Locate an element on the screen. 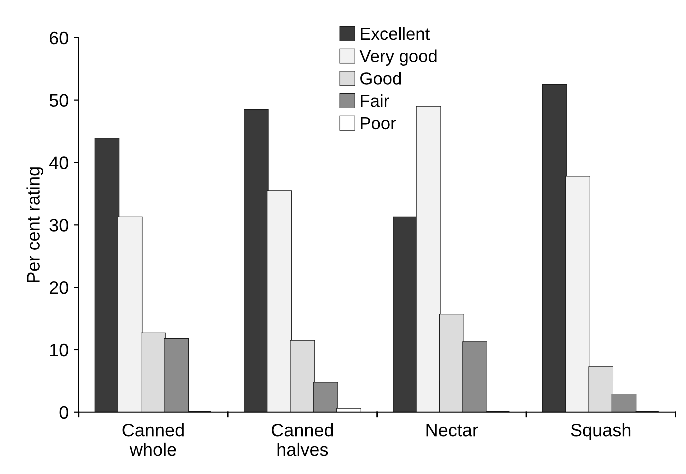  y-tick-label: 0 is located at coordinates (64, 413).